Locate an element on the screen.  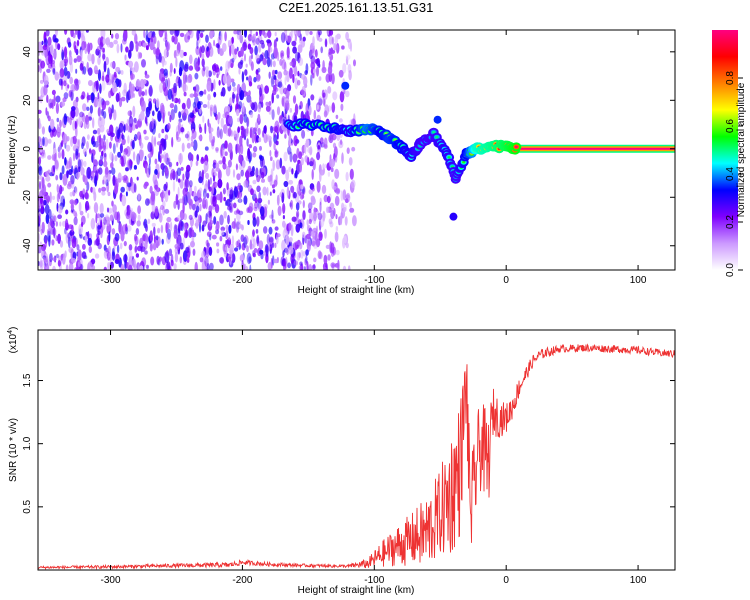
x-tick-label: 100 is located at coordinates (638, 580).